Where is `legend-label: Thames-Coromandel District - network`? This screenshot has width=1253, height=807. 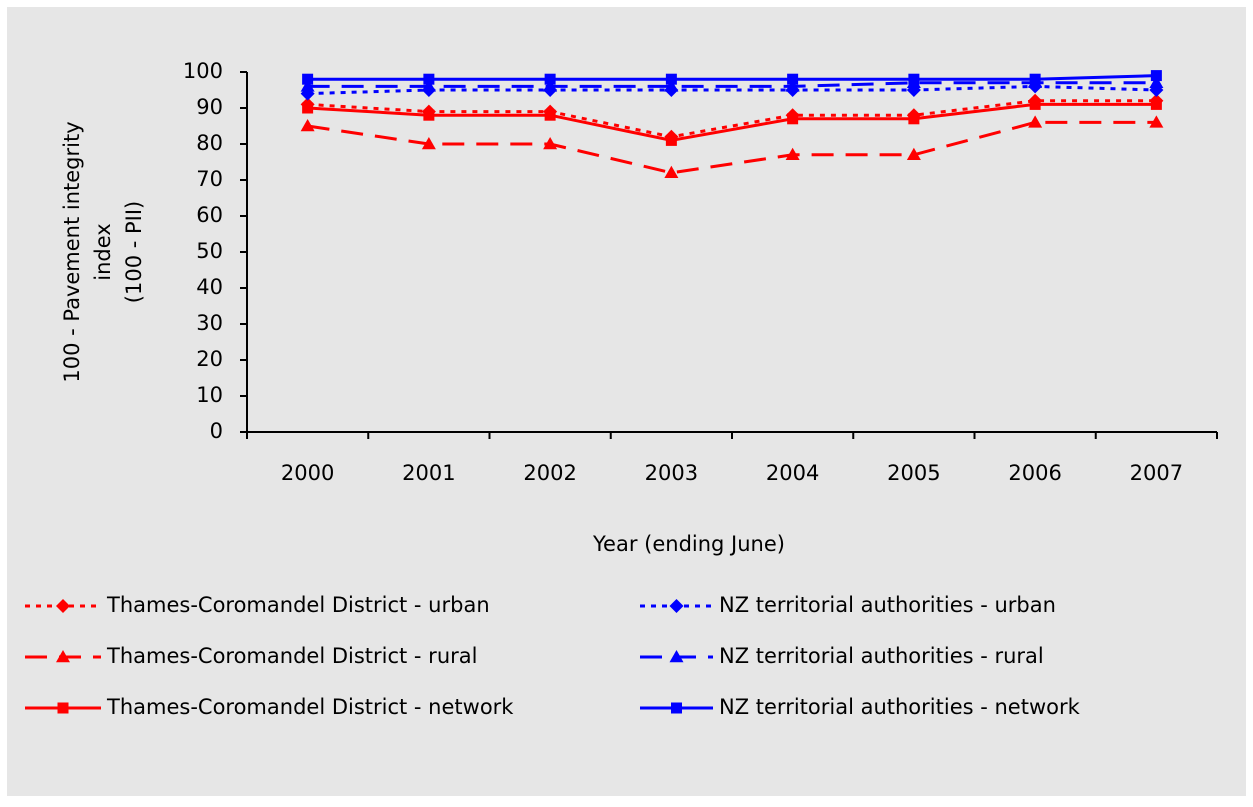
legend-label: Thames-Coromandel District - network is located at coordinates (310, 707).